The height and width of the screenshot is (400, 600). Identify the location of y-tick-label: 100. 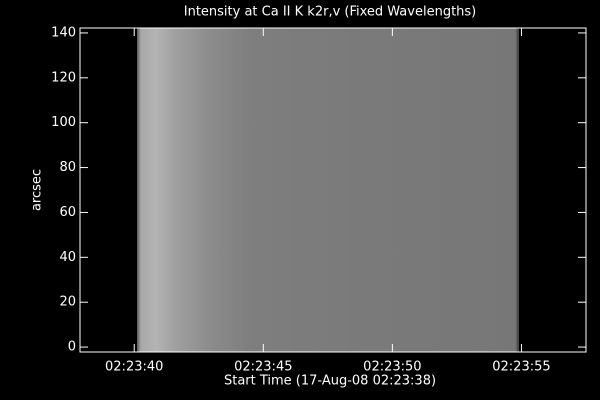
(63, 122).